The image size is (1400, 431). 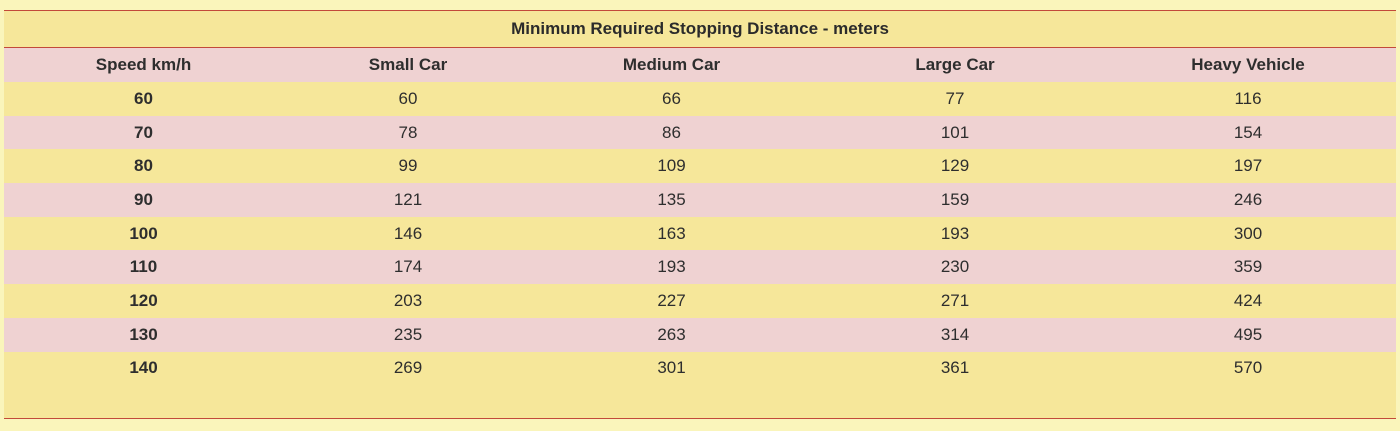 I want to click on table-row: 90 121 135 159 246, so click(x=700, y=200).